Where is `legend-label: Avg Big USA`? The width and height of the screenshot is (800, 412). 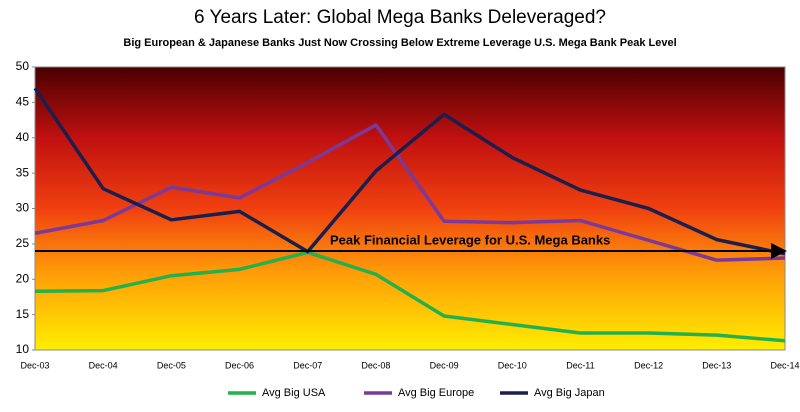
legend-label: Avg Big USA is located at coordinates (294, 393).